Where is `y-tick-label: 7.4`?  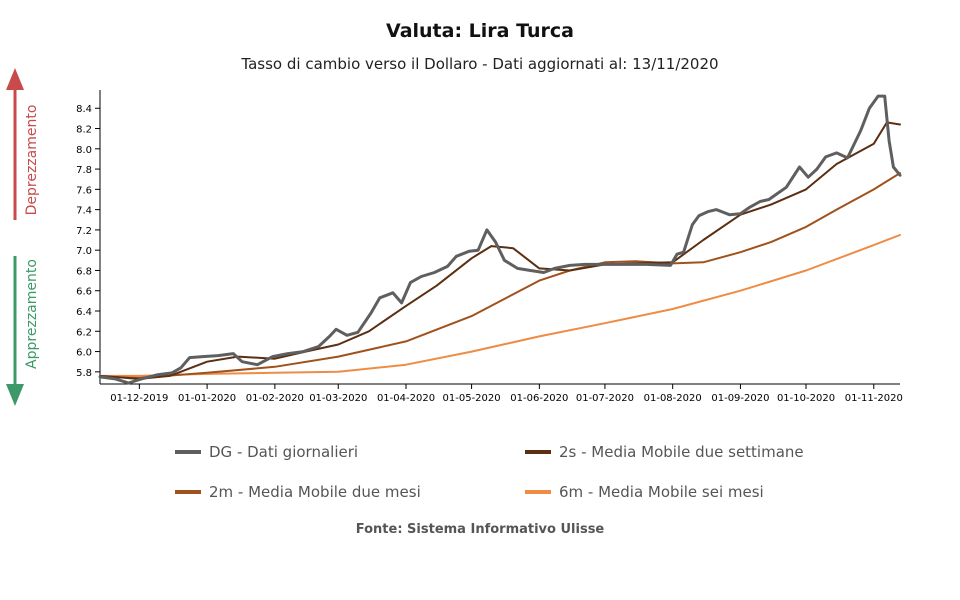 y-tick-label: 7.4 is located at coordinates (84, 211).